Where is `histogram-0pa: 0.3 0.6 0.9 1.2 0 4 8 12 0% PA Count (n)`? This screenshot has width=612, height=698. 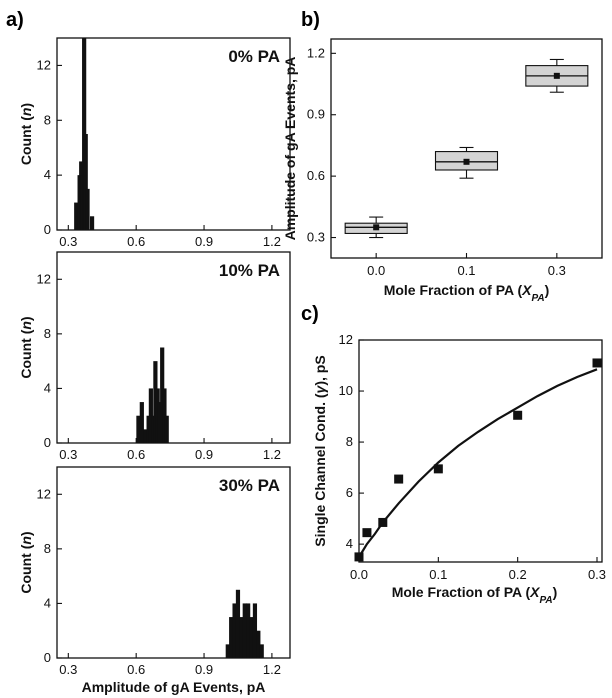
histogram-0pa: 0.3 0.6 0.9 1.2 0 4 8 12 0% PA Count (n) is located at coordinates (154, 143).